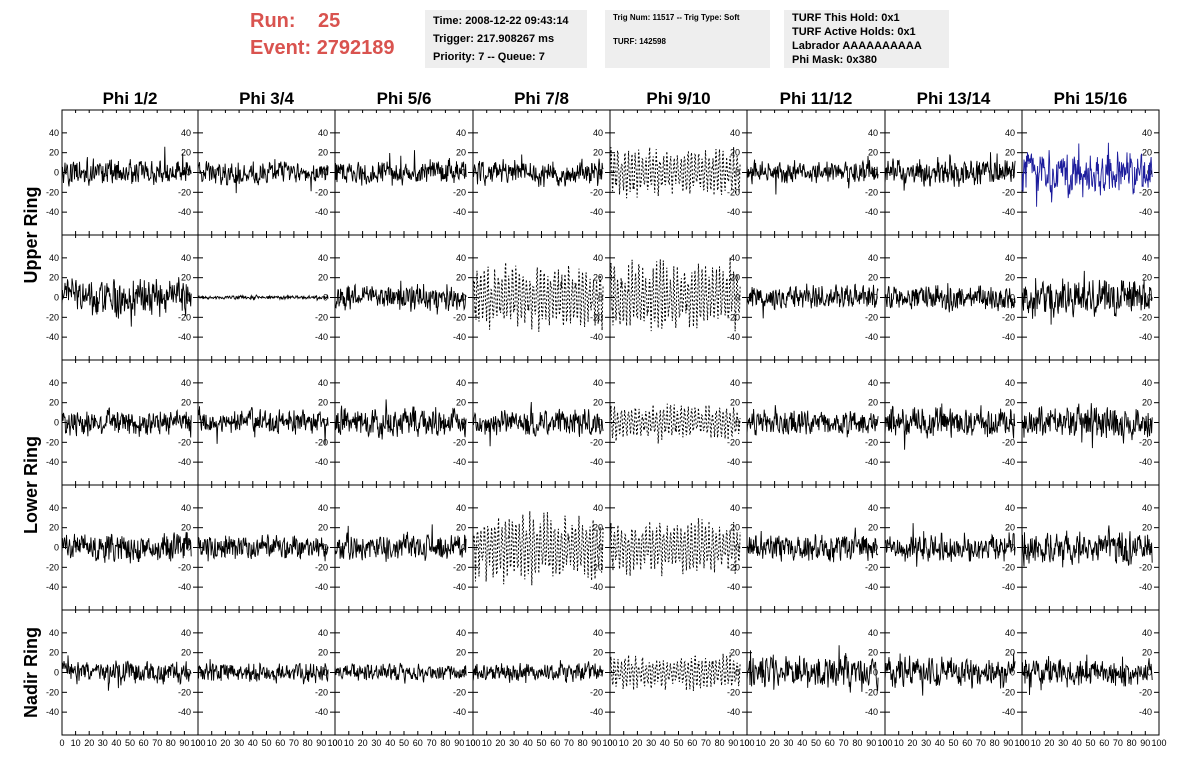 The width and height of the screenshot is (1196, 772). I want to click on column-header-7: Phi 13/14, so click(954, 98).